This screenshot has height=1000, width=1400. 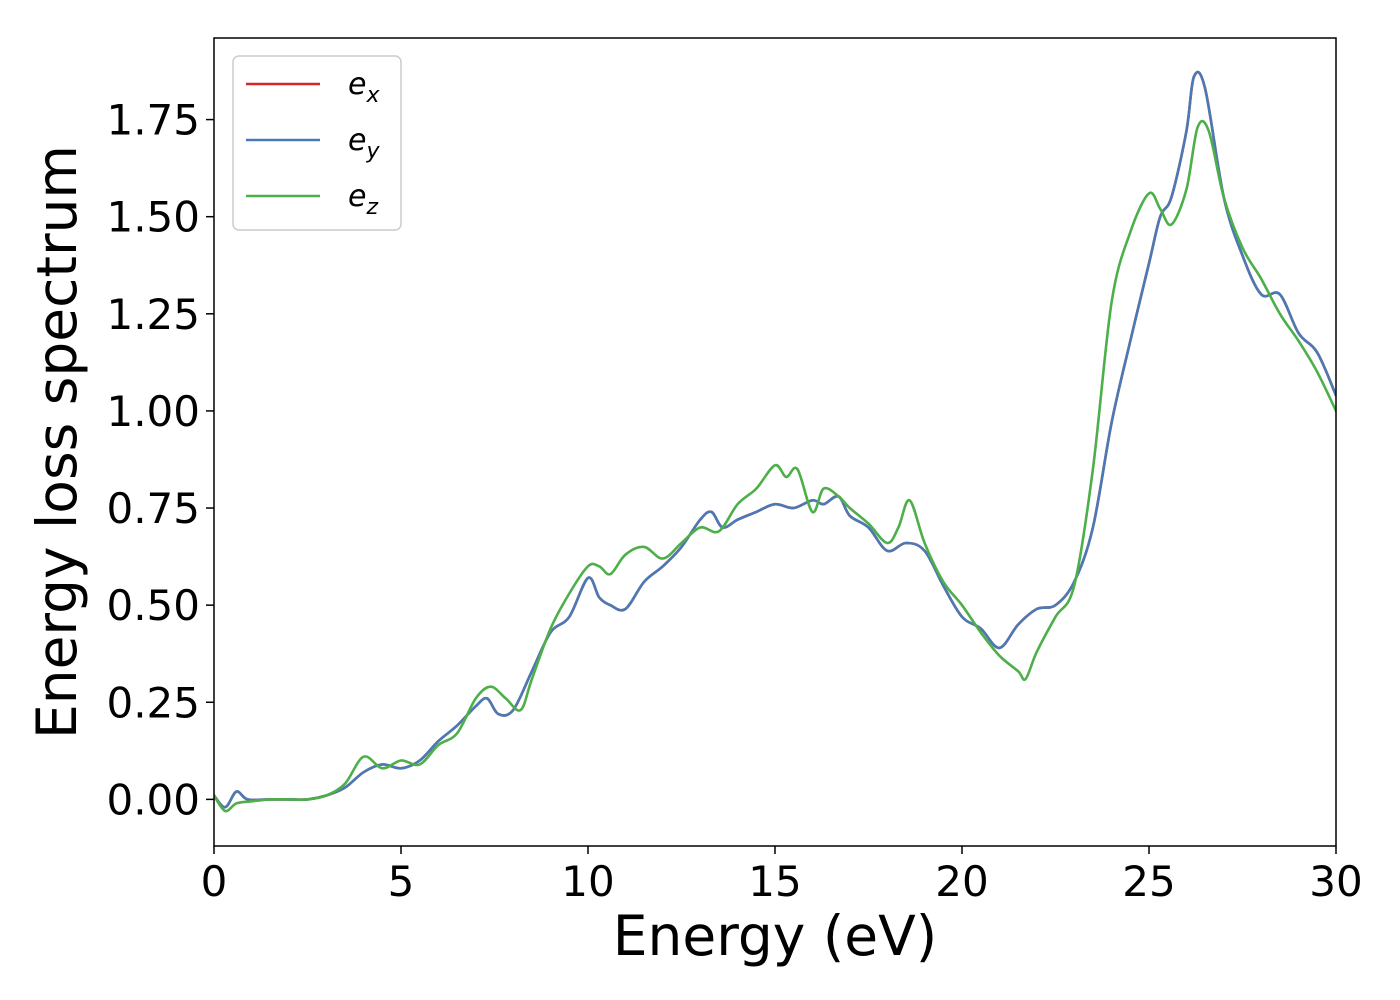 I want to click on legend-label-subscript: x, so click(x=372, y=95).